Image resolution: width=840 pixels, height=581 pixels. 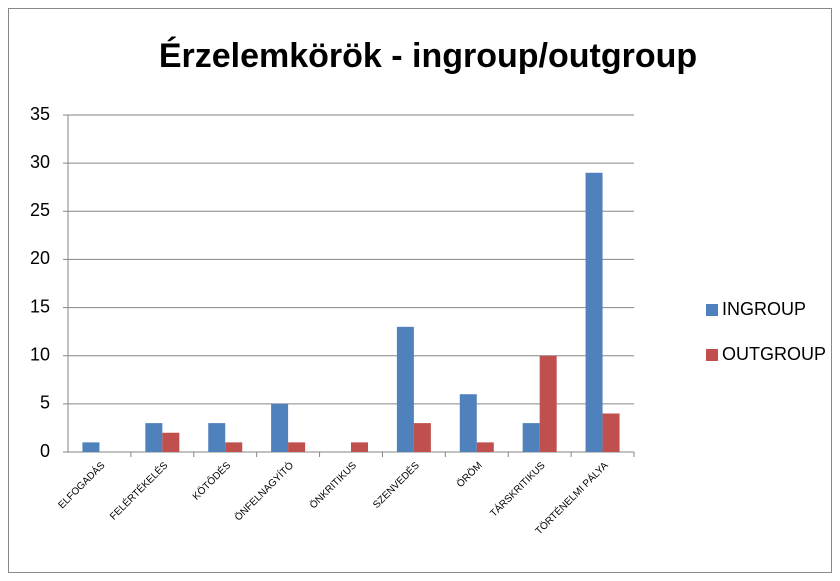 What do you see at coordinates (45, 403) in the screenshot?
I see `y-tick-label: 5` at bounding box center [45, 403].